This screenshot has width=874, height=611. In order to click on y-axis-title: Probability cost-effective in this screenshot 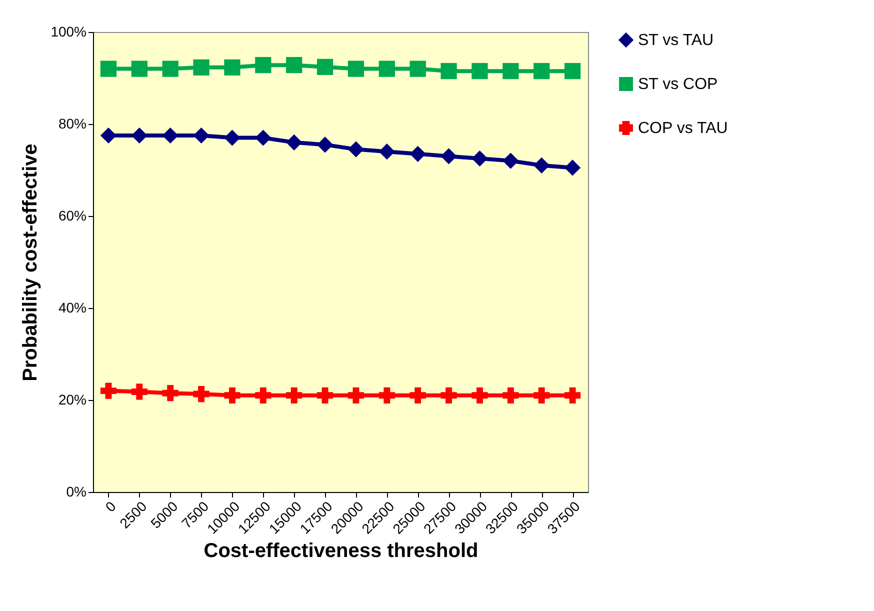, I will do `click(31, 263)`.